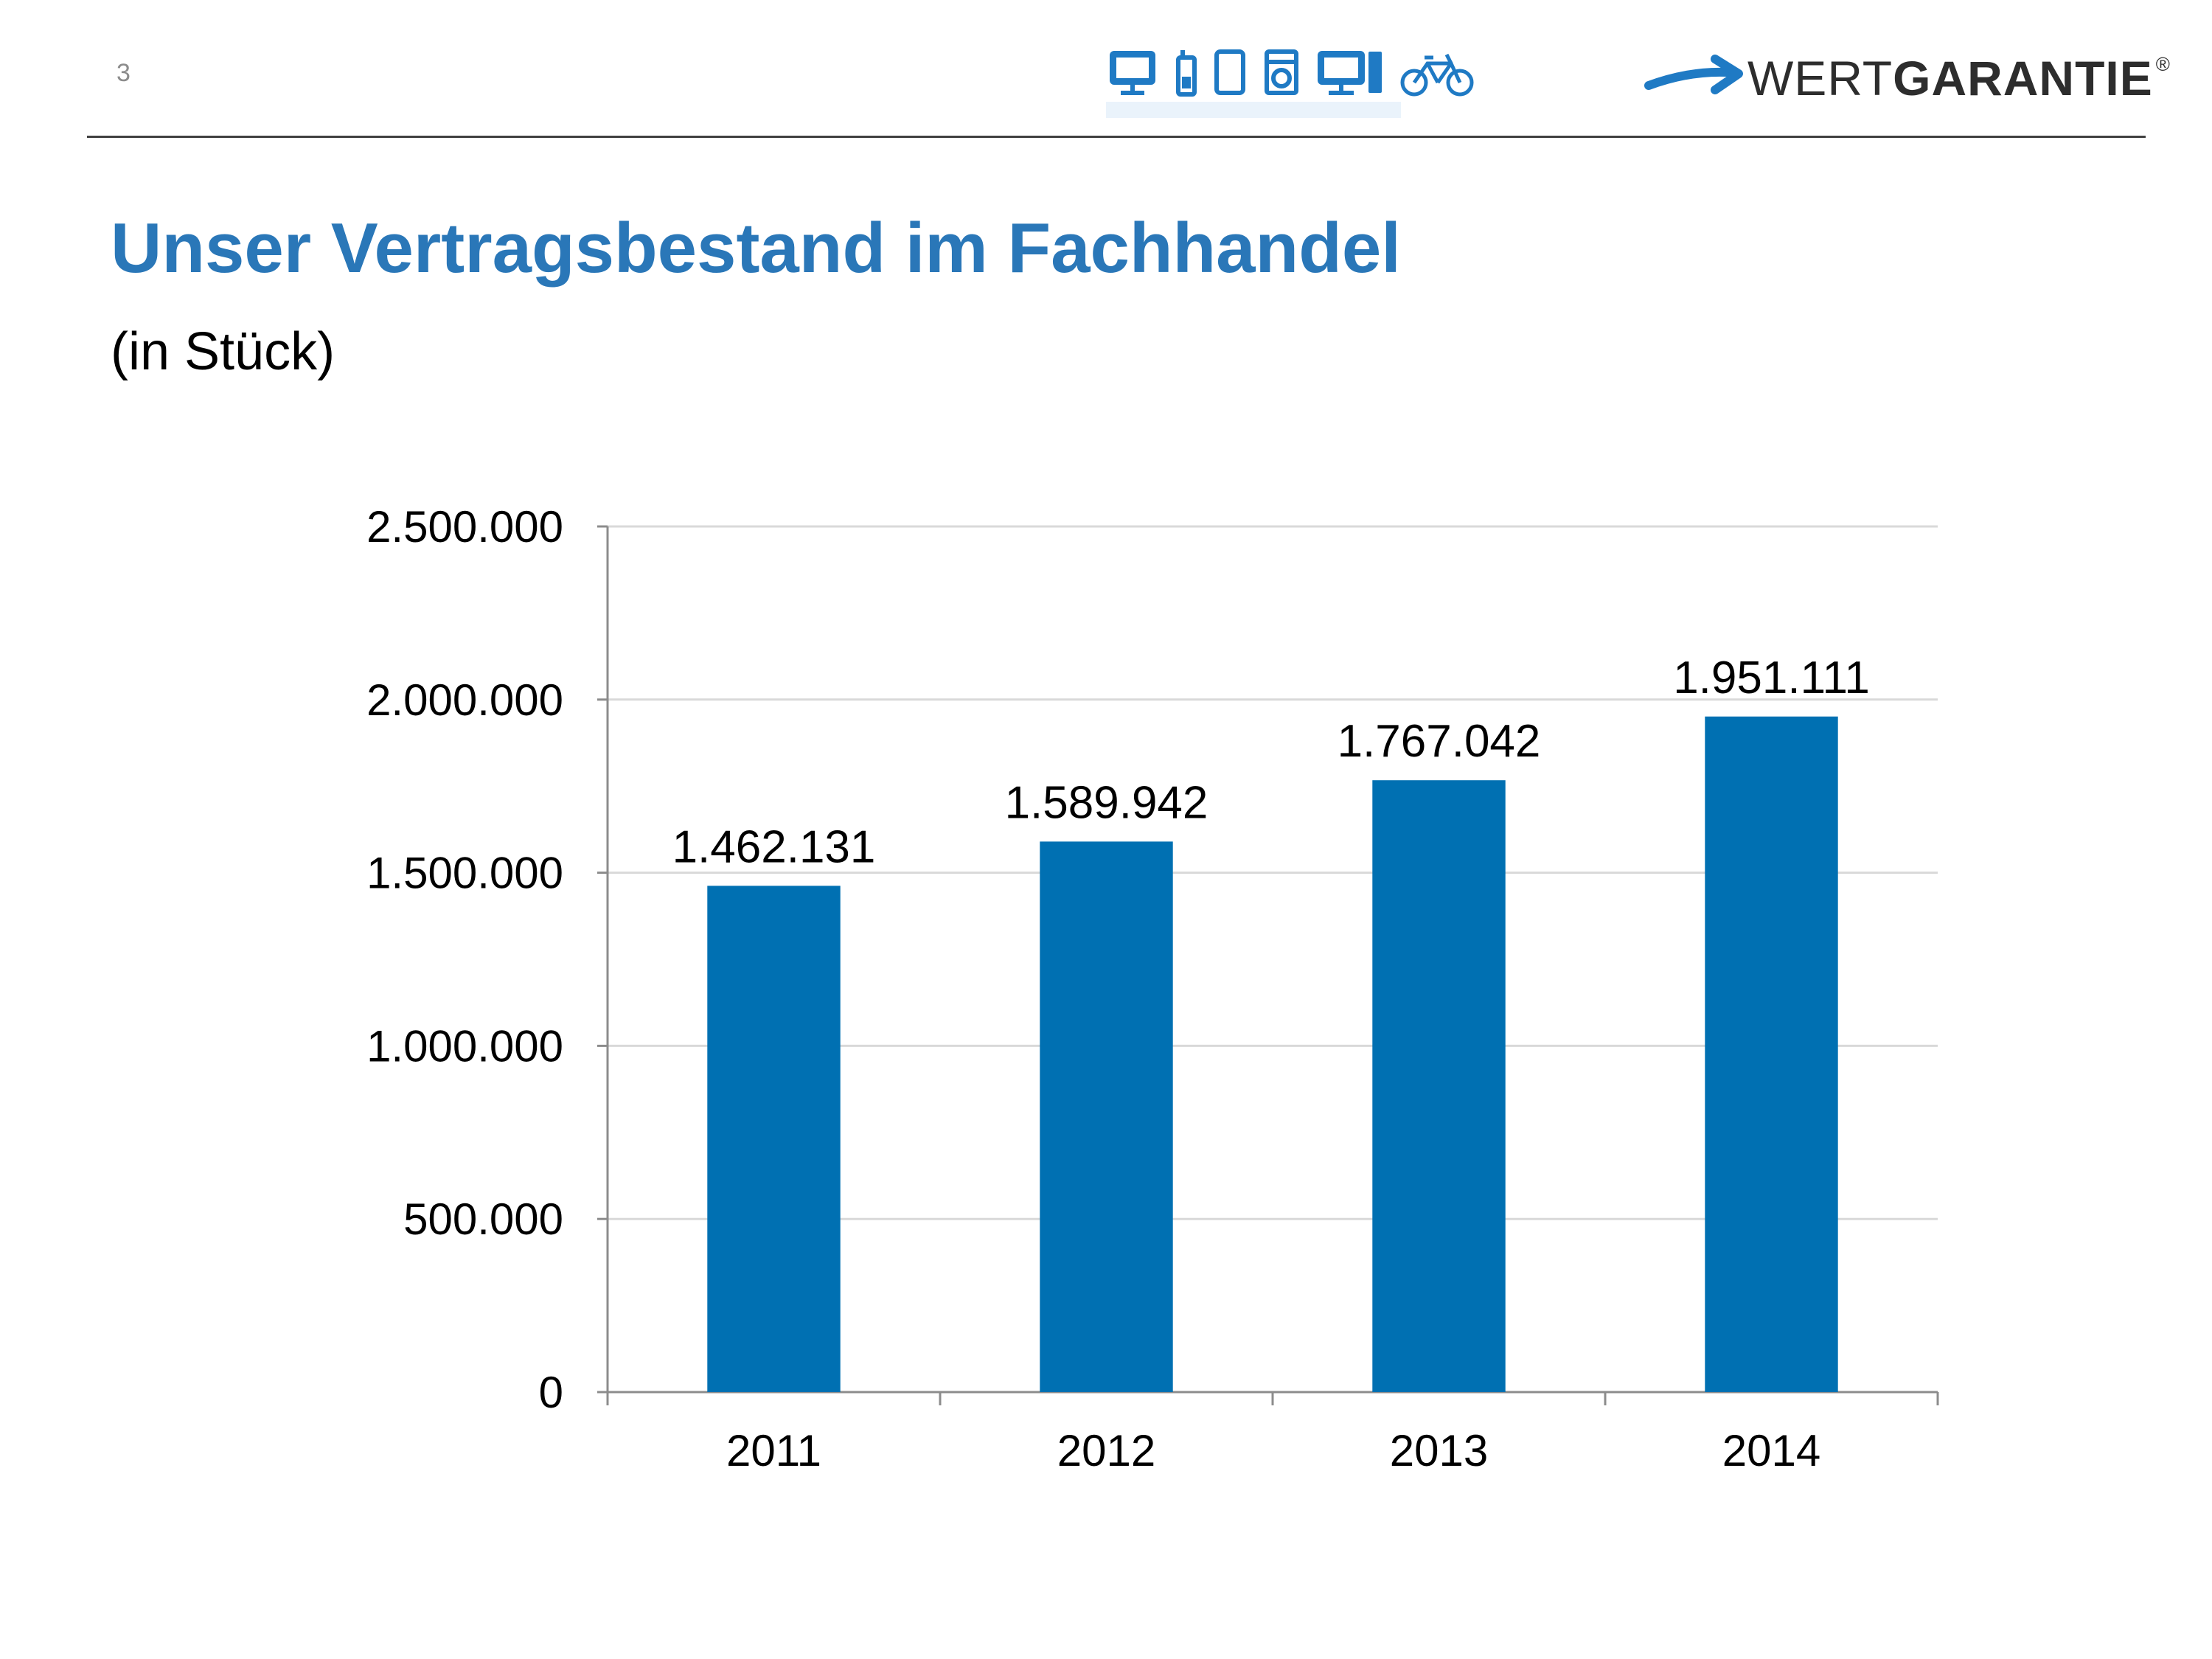  What do you see at coordinates (1350, 73) in the screenshot?
I see `computer-icon` at bounding box center [1350, 73].